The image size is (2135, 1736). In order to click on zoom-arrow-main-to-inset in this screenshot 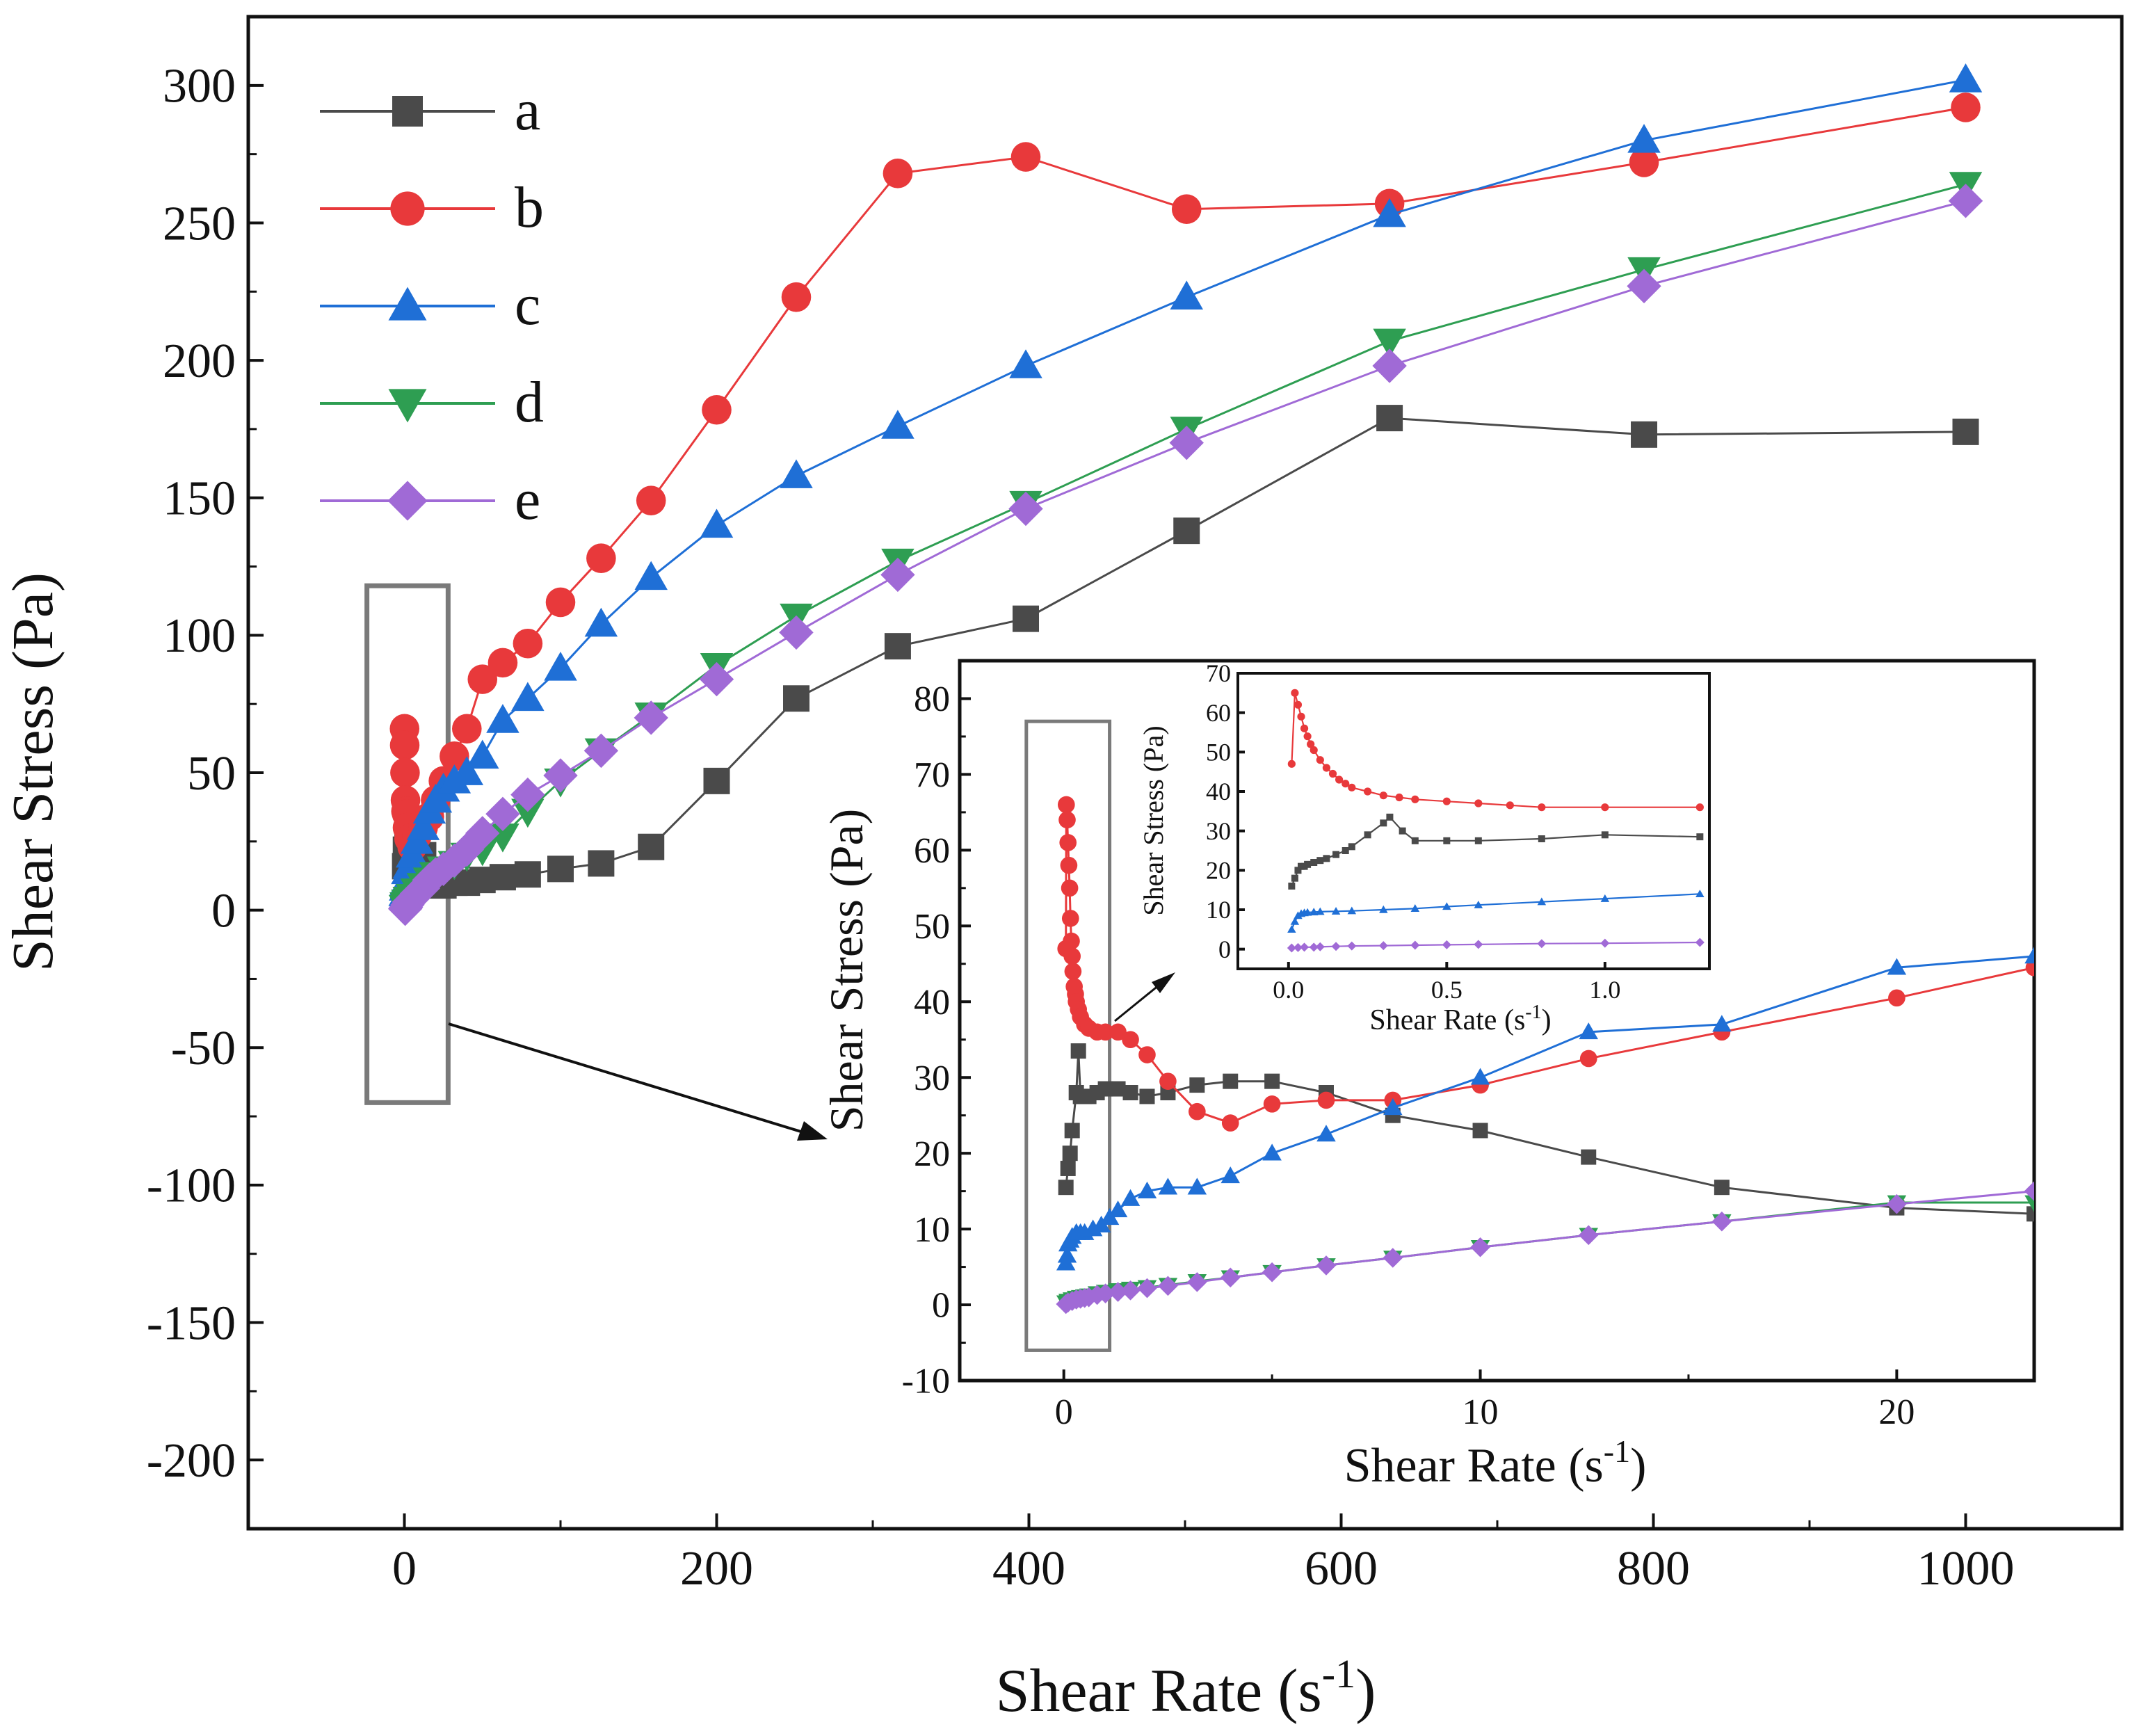, I will do `click(638, 1081)`.